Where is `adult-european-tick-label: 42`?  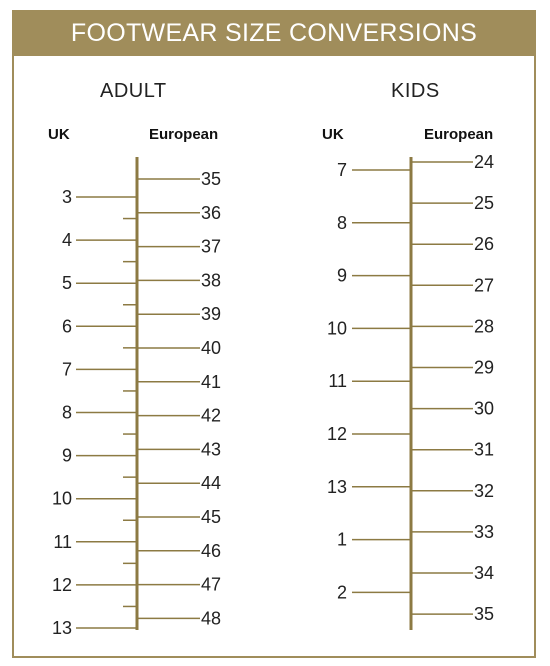 adult-european-tick-label: 42 is located at coordinates (211, 416).